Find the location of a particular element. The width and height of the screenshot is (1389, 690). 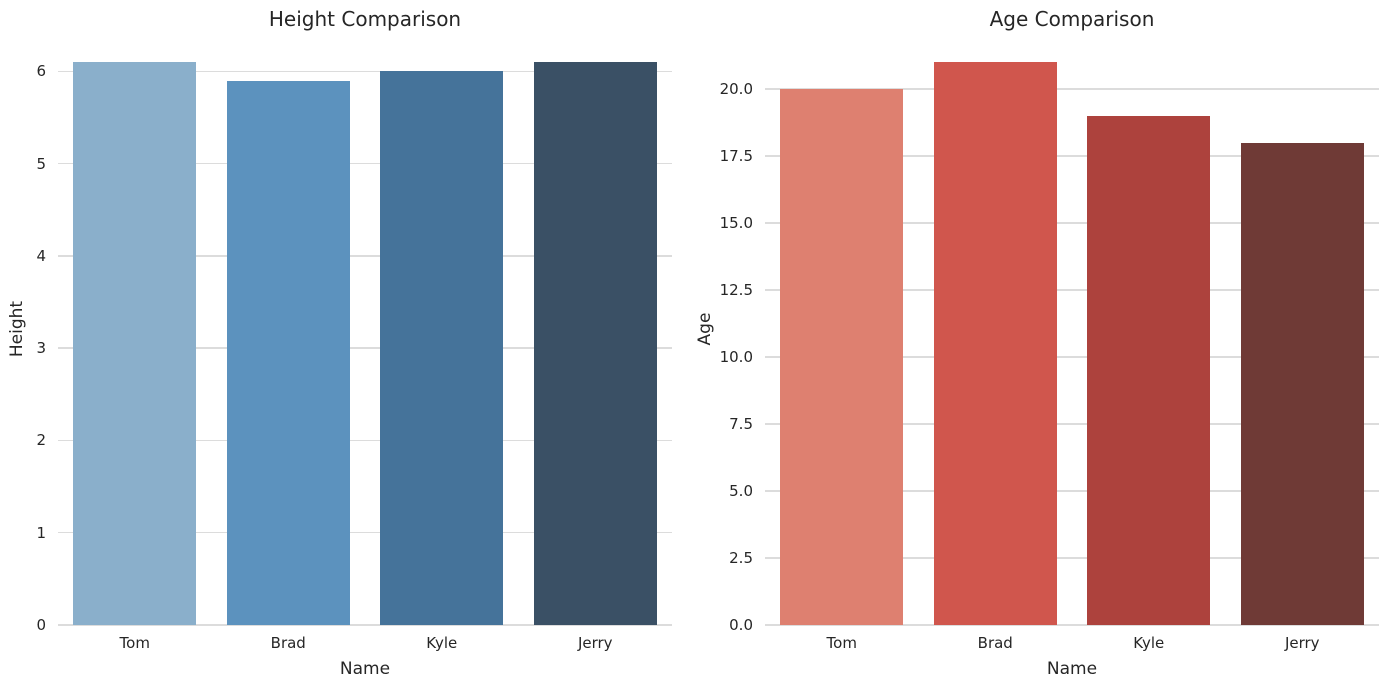

y-tick-label: 1 is located at coordinates (41, 532).